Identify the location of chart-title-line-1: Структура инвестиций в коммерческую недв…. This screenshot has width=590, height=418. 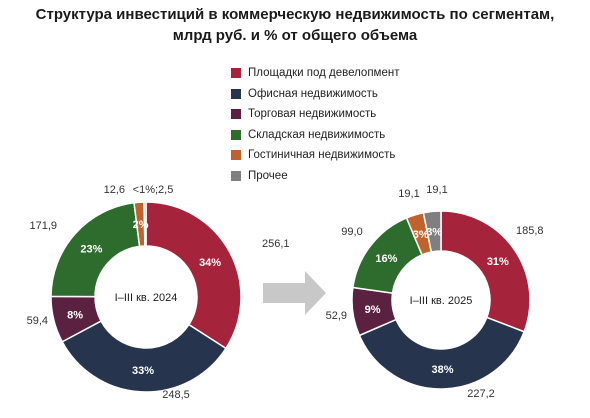
(295, 14).